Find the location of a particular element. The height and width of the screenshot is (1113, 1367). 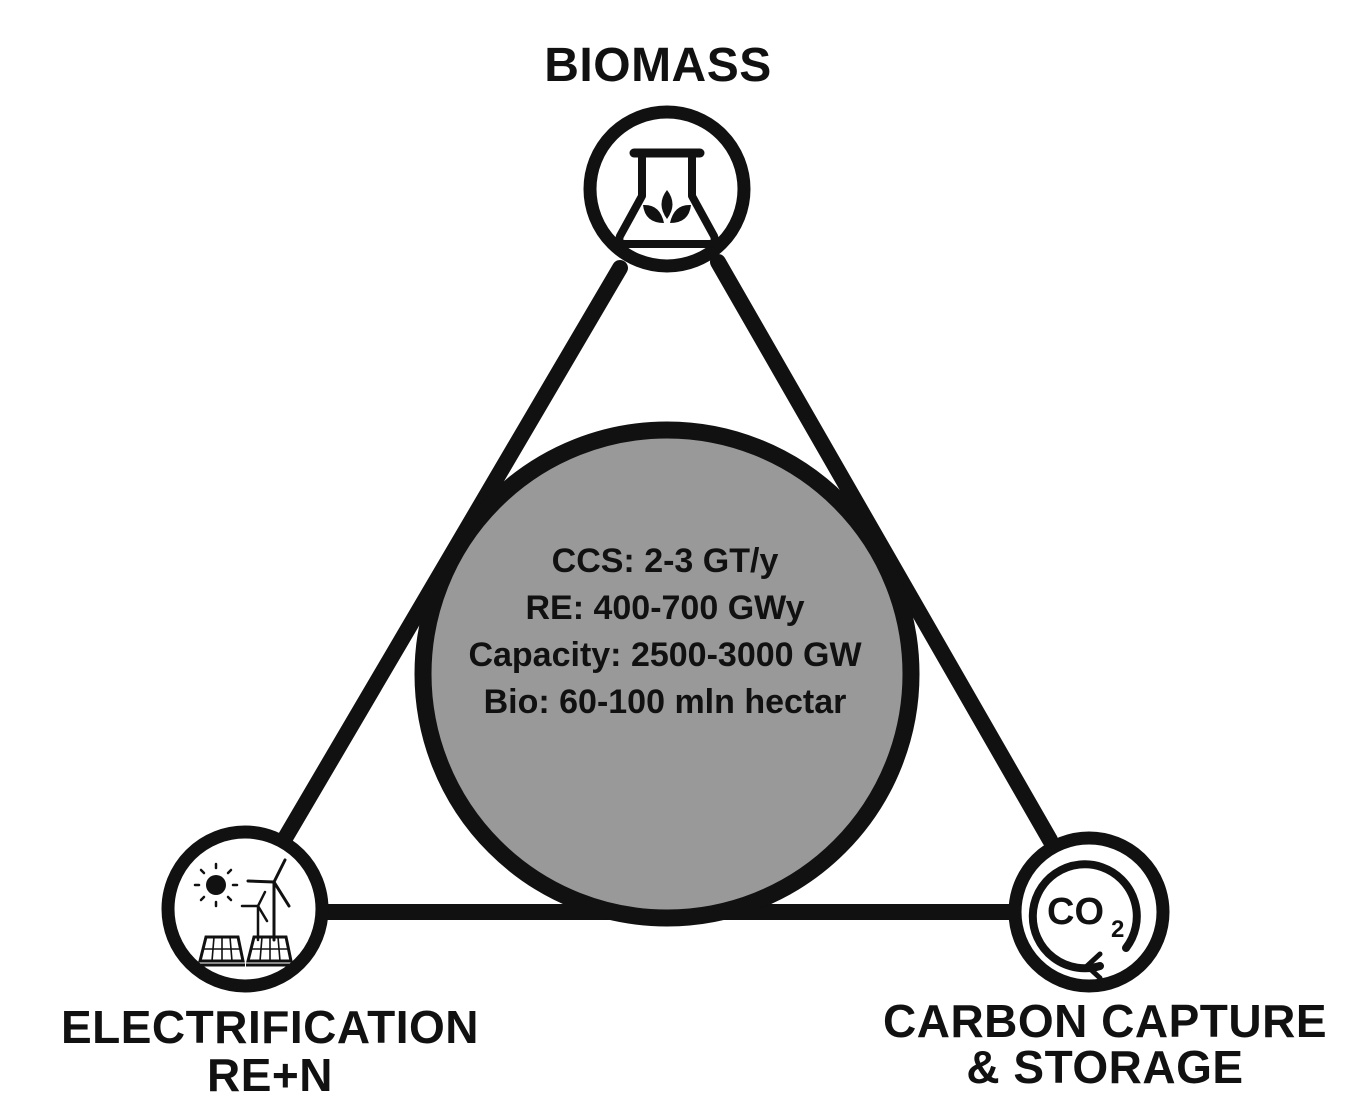

co2-cycle-icon: CO 2 is located at coordinates (1084, 920).